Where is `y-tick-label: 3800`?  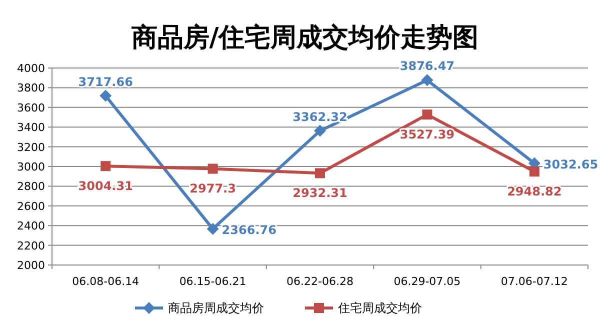
y-tick-label: 3800 is located at coordinates (31, 88).